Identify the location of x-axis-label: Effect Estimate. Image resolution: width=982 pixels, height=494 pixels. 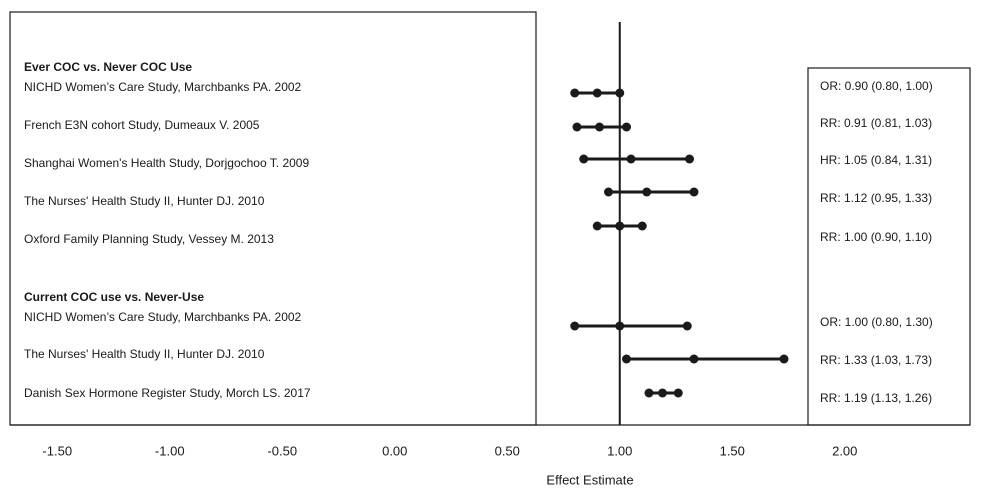
(589, 479).